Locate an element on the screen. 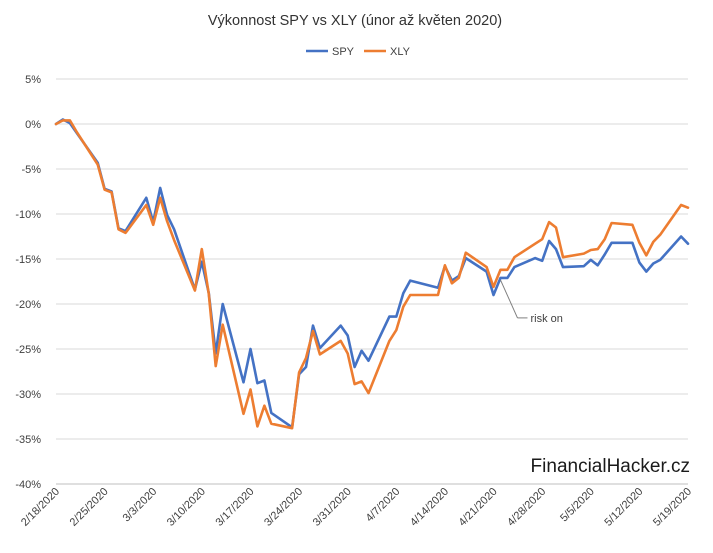 The height and width of the screenshot is (553, 713). annotations: risk on is located at coordinates (531, 302).